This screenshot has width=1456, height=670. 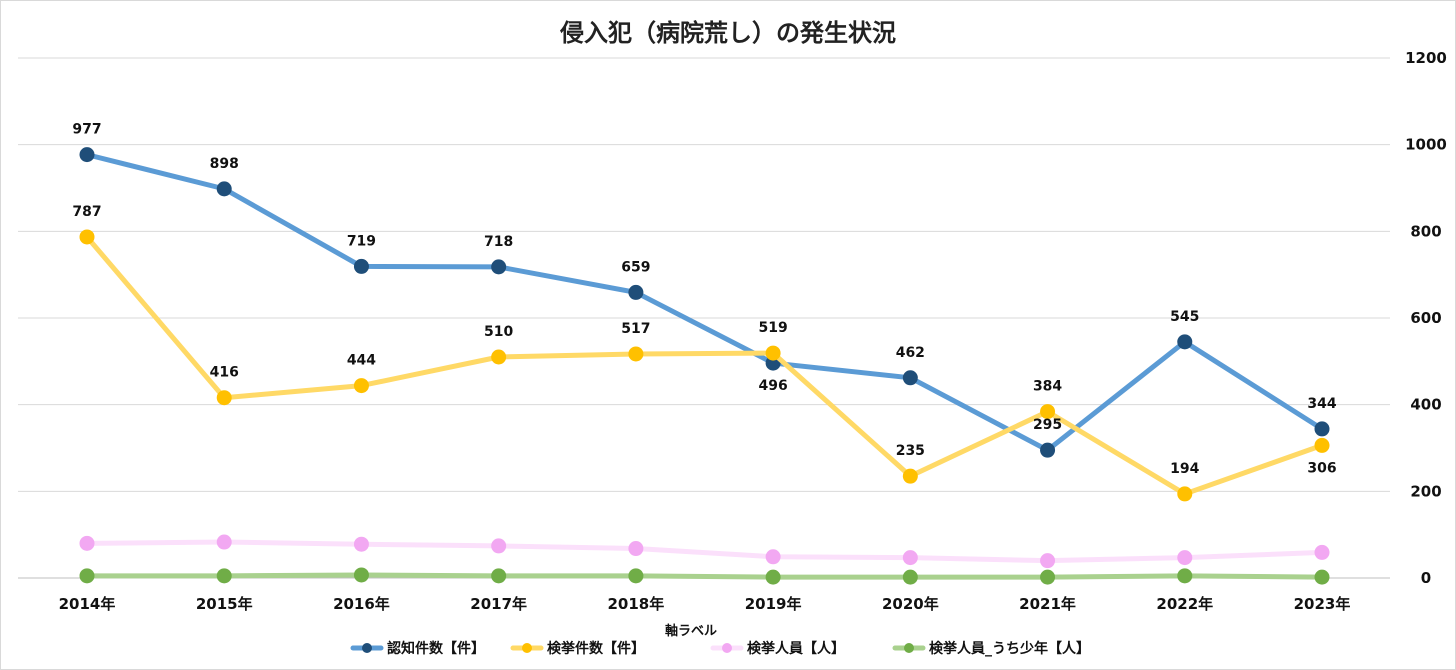 I want to click on data-label: 787, so click(x=86, y=212).